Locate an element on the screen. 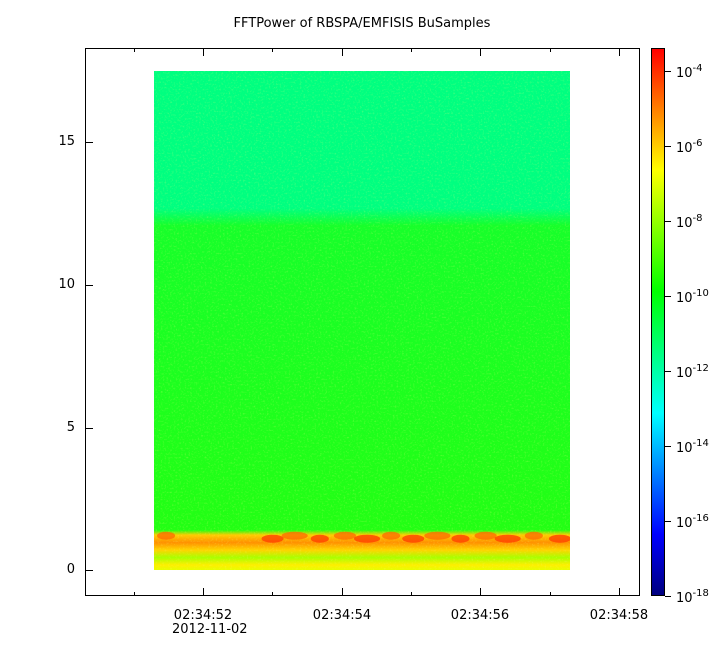  colorbar-tick-exponent: -4 is located at coordinates (697, 68).